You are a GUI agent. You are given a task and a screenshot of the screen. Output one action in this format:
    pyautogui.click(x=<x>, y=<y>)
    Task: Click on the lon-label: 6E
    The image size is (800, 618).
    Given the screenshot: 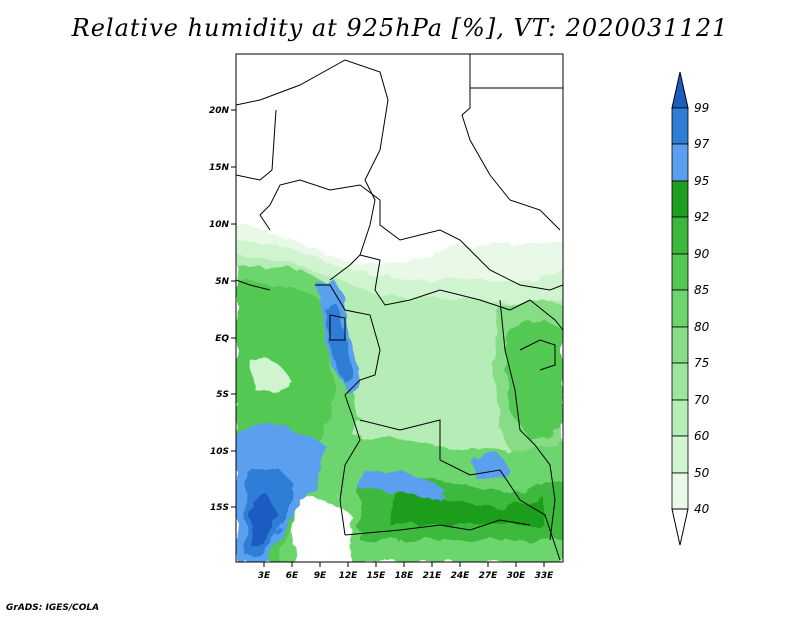 What is the action you would take?
    pyautogui.click(x=292, y=576)
    